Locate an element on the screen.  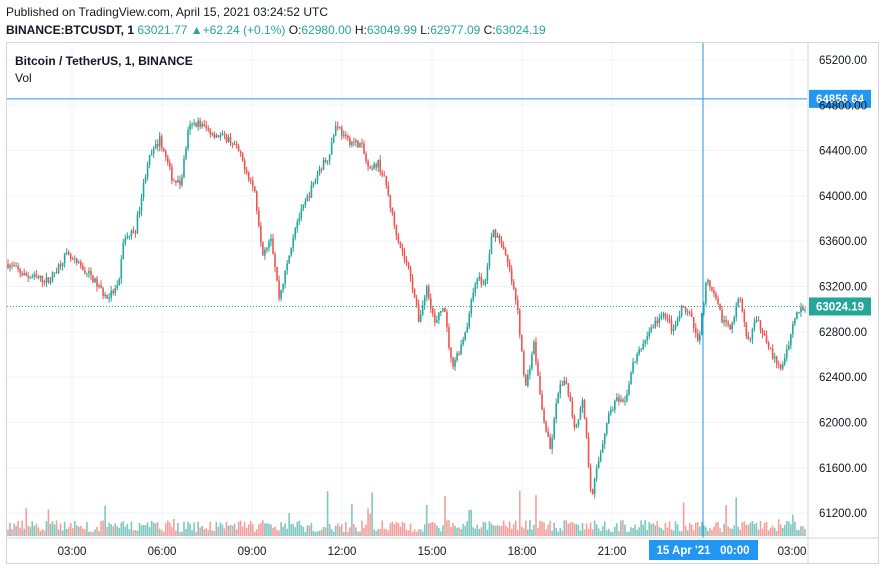
symbol-name: BINANCE:BTCUSDT, 1 is located at coordinates (70, 30).